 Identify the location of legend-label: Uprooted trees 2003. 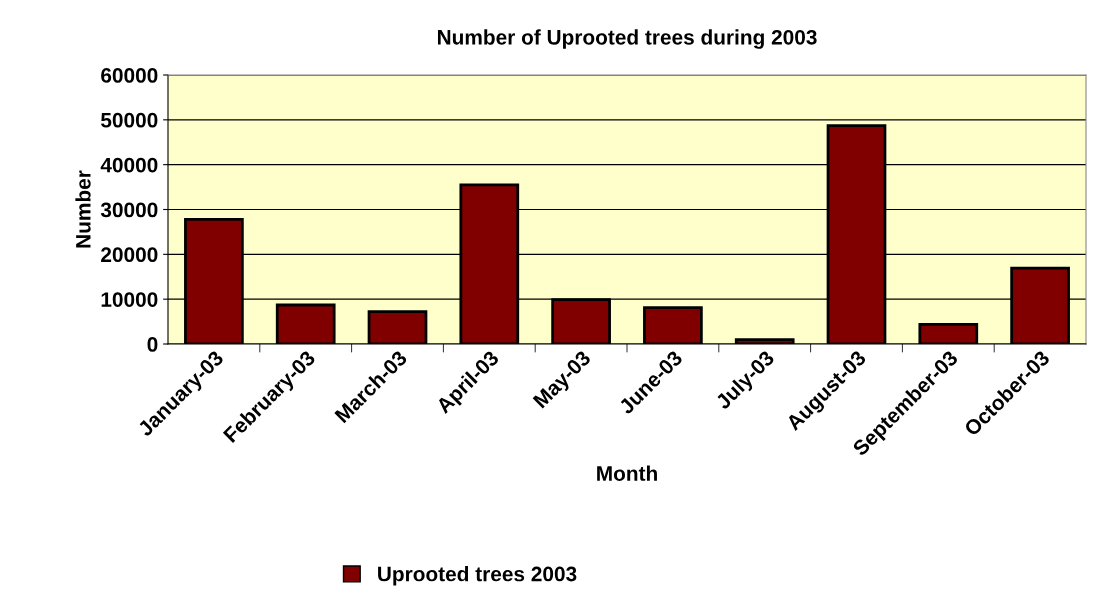
(477, 576).